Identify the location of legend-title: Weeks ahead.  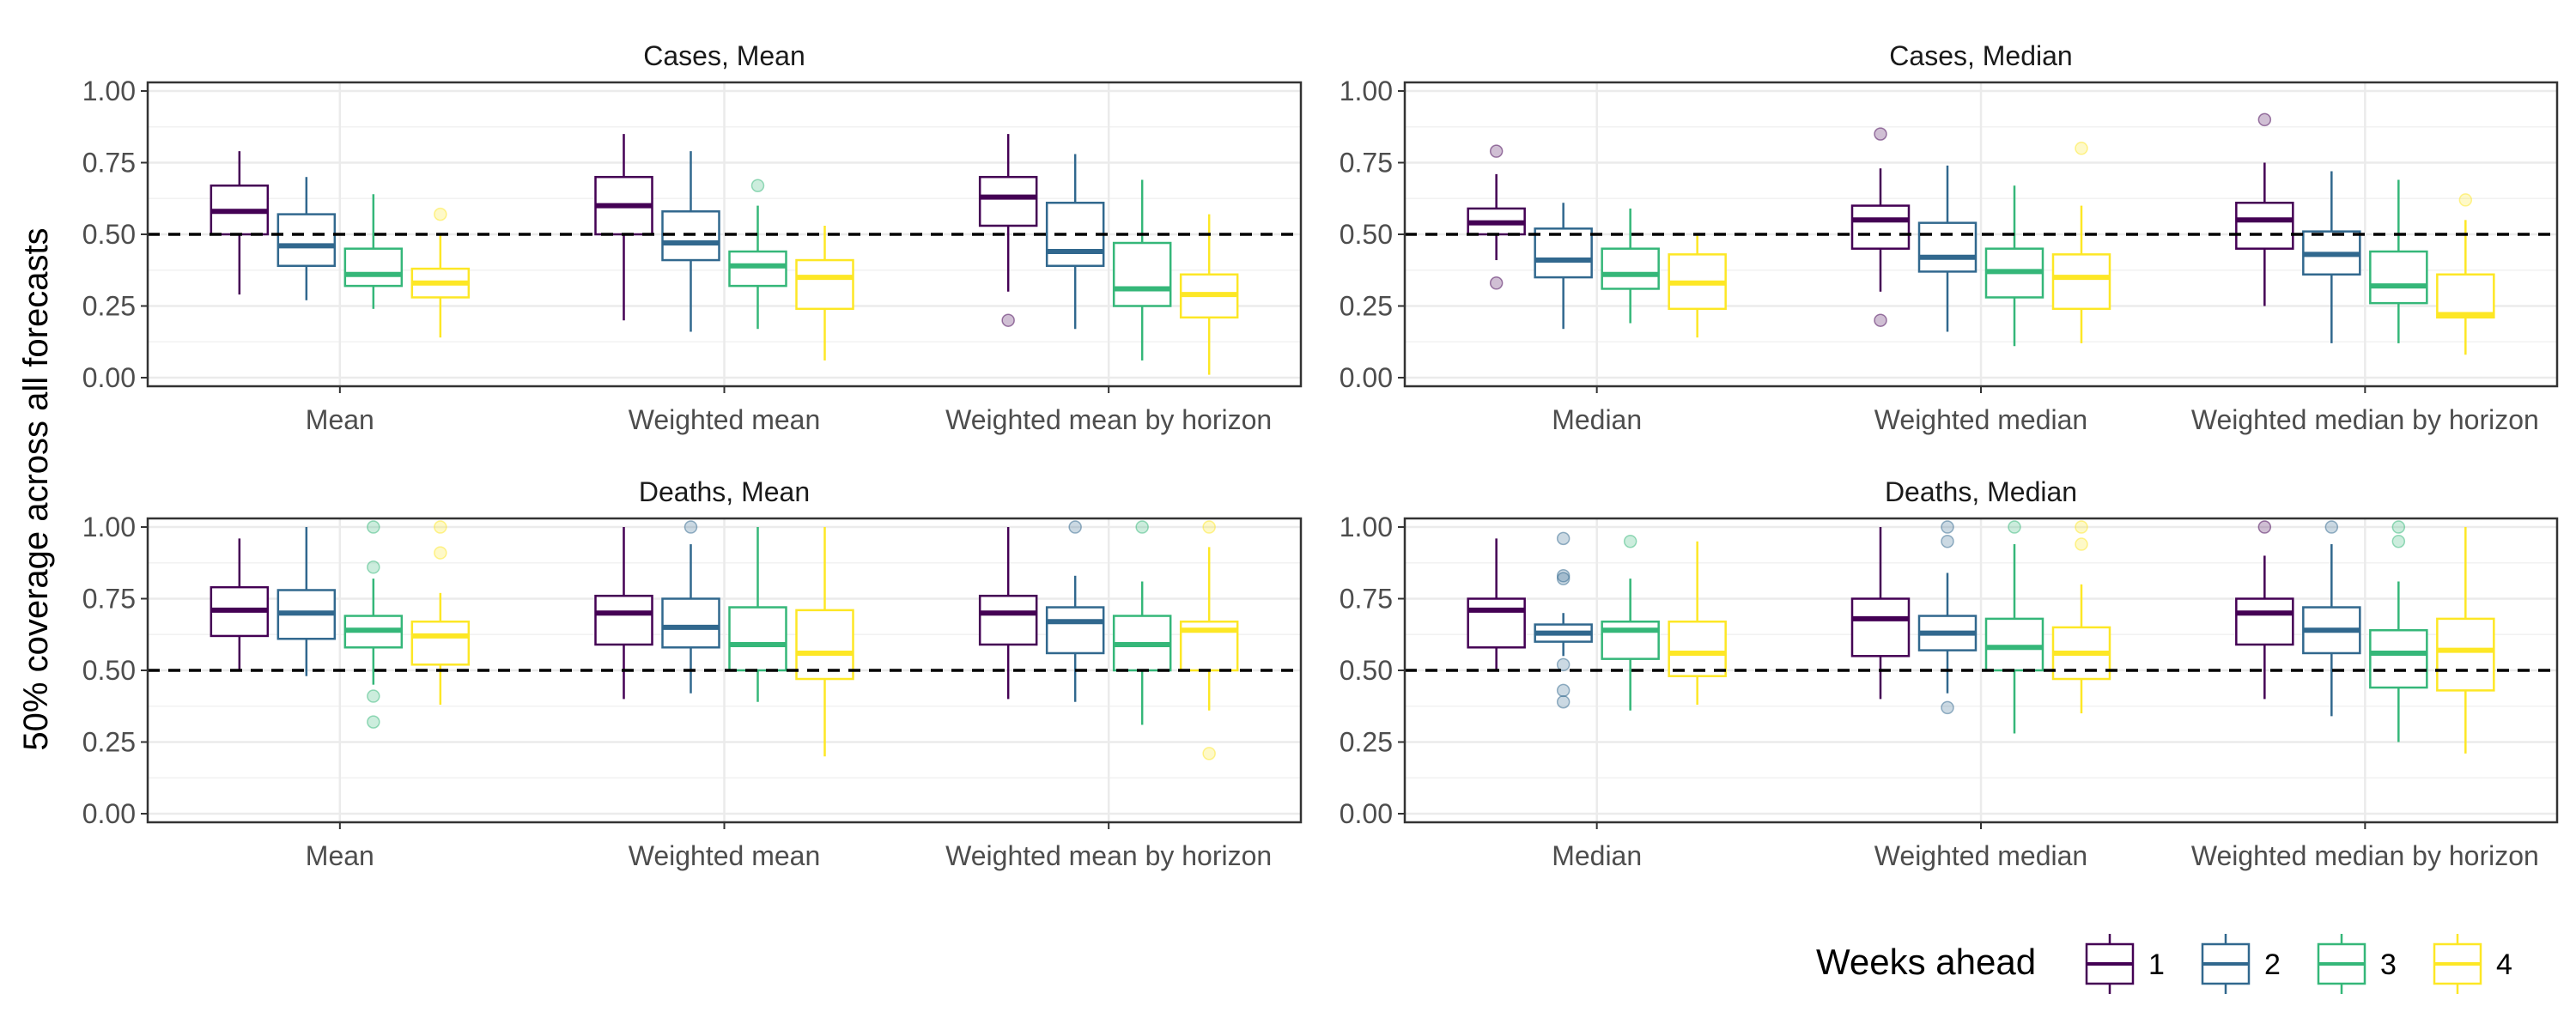
(1926, 962).